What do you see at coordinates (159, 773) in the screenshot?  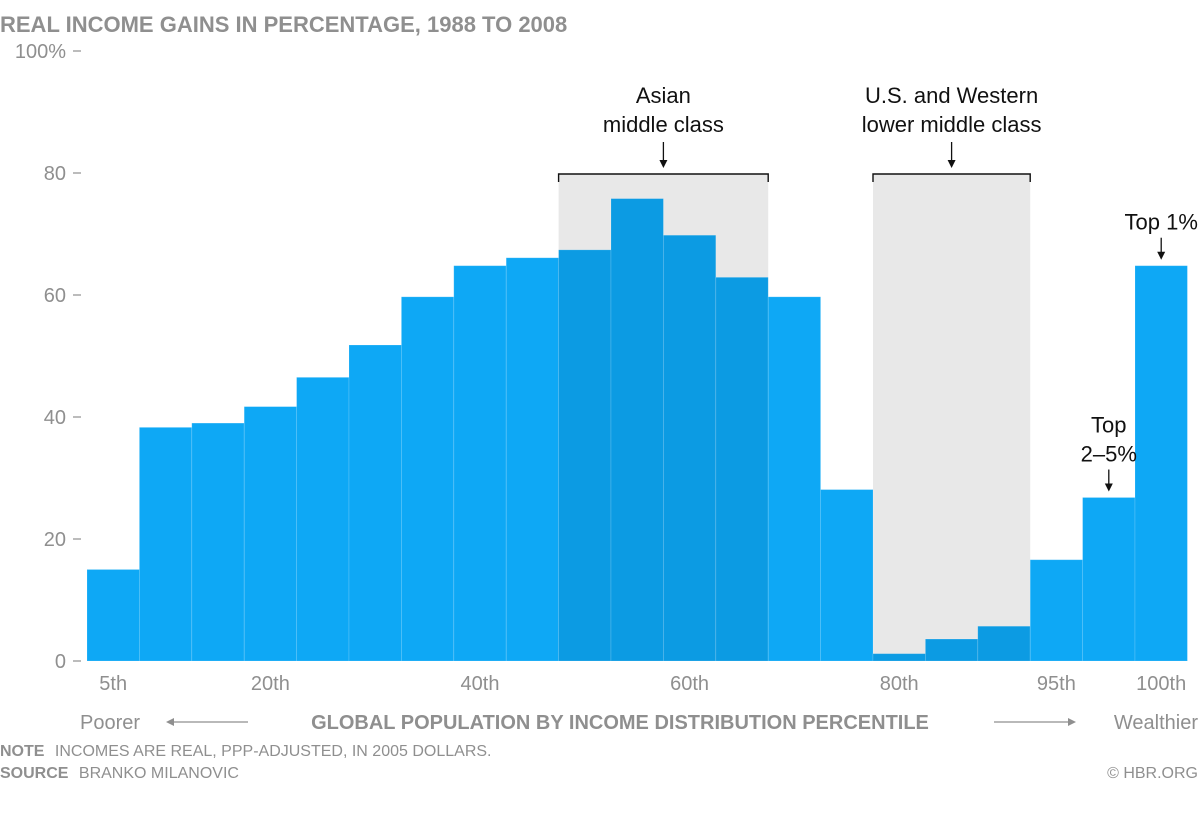 I see `source-text: BRANKO MILANOVIC` at bounding box center [159, 773].